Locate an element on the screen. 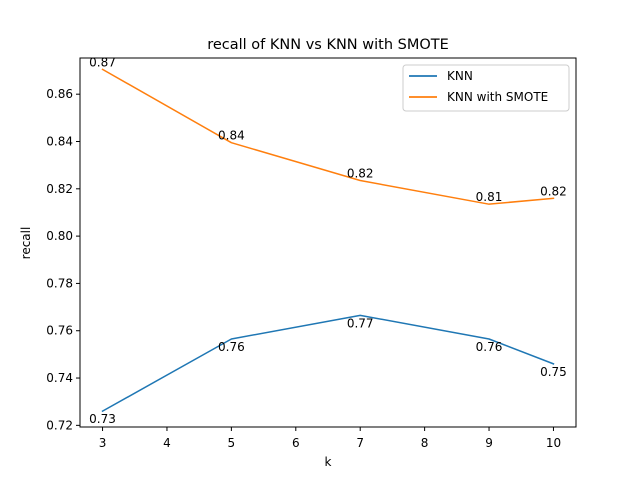 The width and height of the screenshot is (640, 484). legend-label-knn-with-smote: KNN with SMOTE is located at coordinates (497, 97).